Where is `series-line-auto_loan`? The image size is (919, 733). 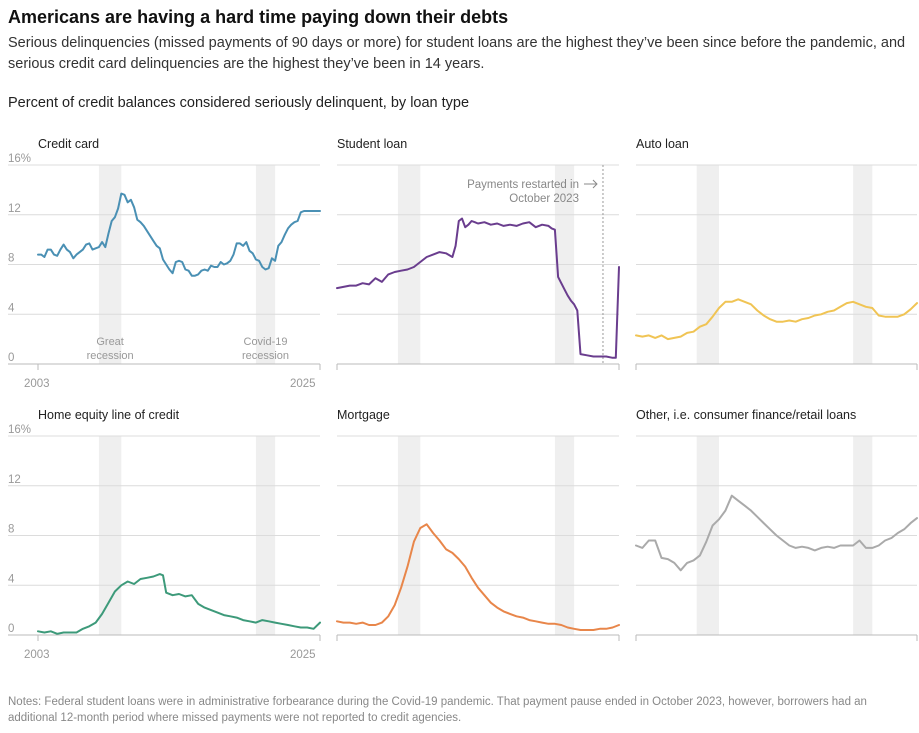 series-line-auto_loan is located at coordinates (776, 319).